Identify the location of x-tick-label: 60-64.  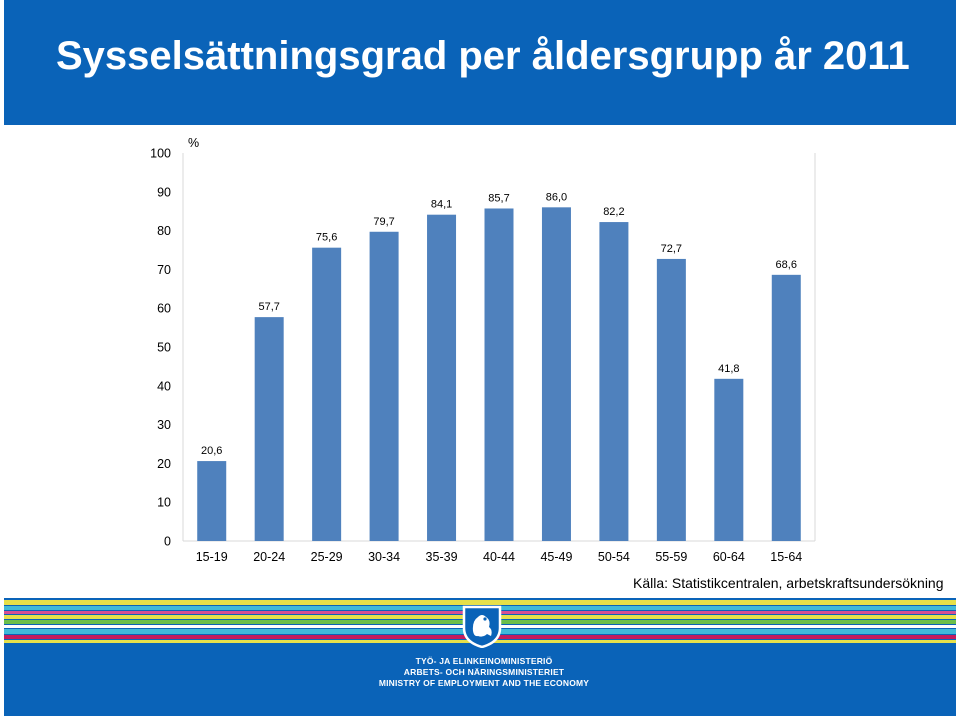
(729, 557).